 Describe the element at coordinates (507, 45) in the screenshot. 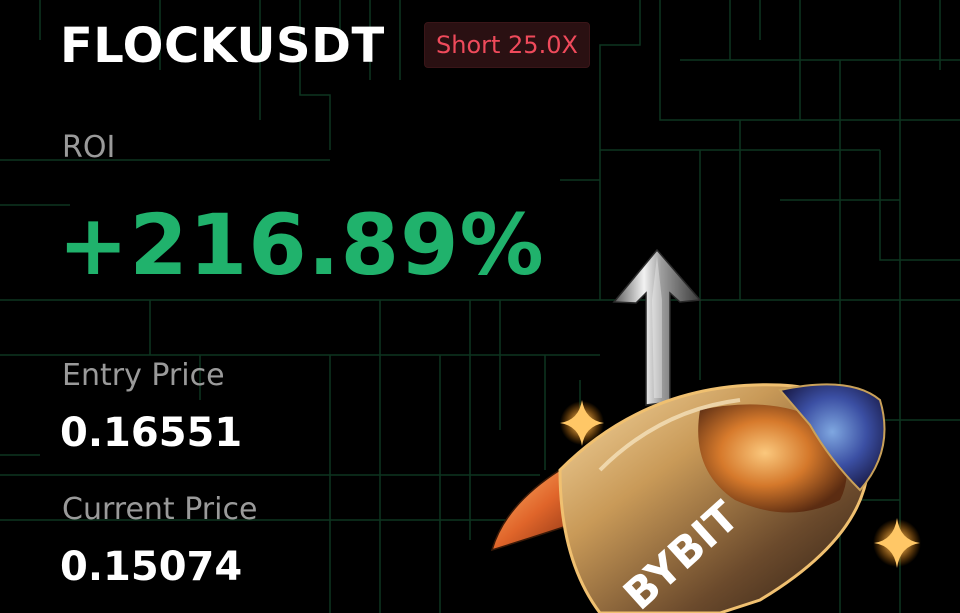

I see `side-leverage-badge: Short 25.0X` at that location.